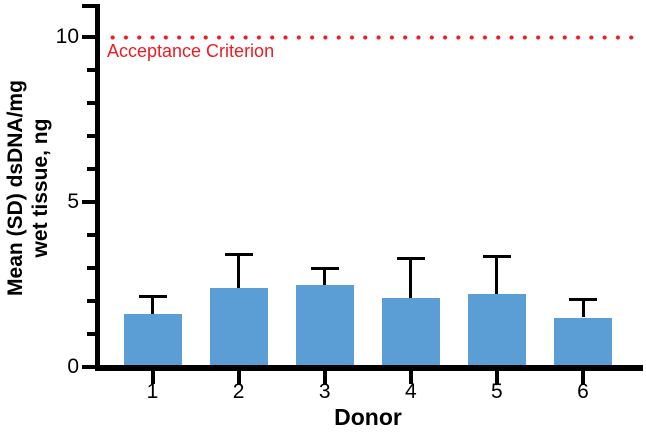  I want to click on x-tick-label-donor-6: 6, so click(583, 391).